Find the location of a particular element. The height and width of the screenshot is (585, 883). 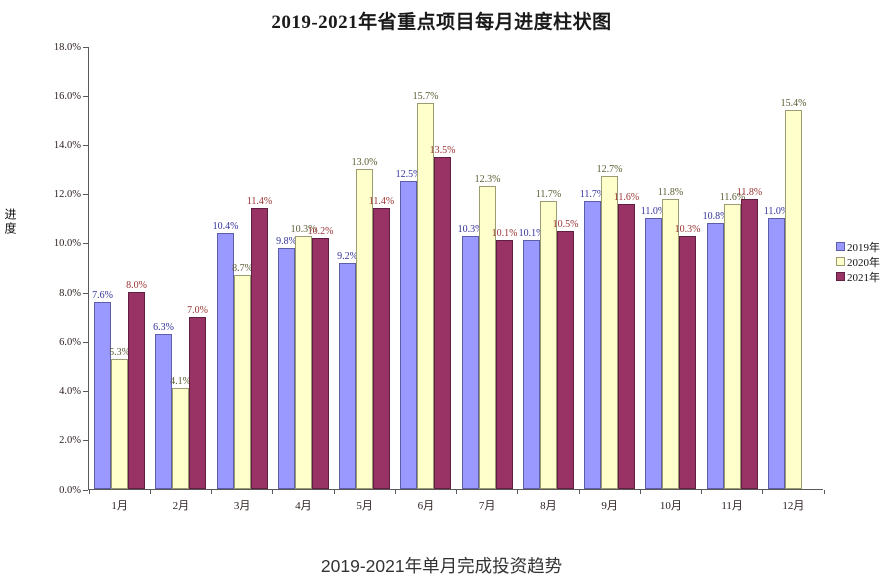

bar-value-label: 15.7% is located at coordinates (425, 96).